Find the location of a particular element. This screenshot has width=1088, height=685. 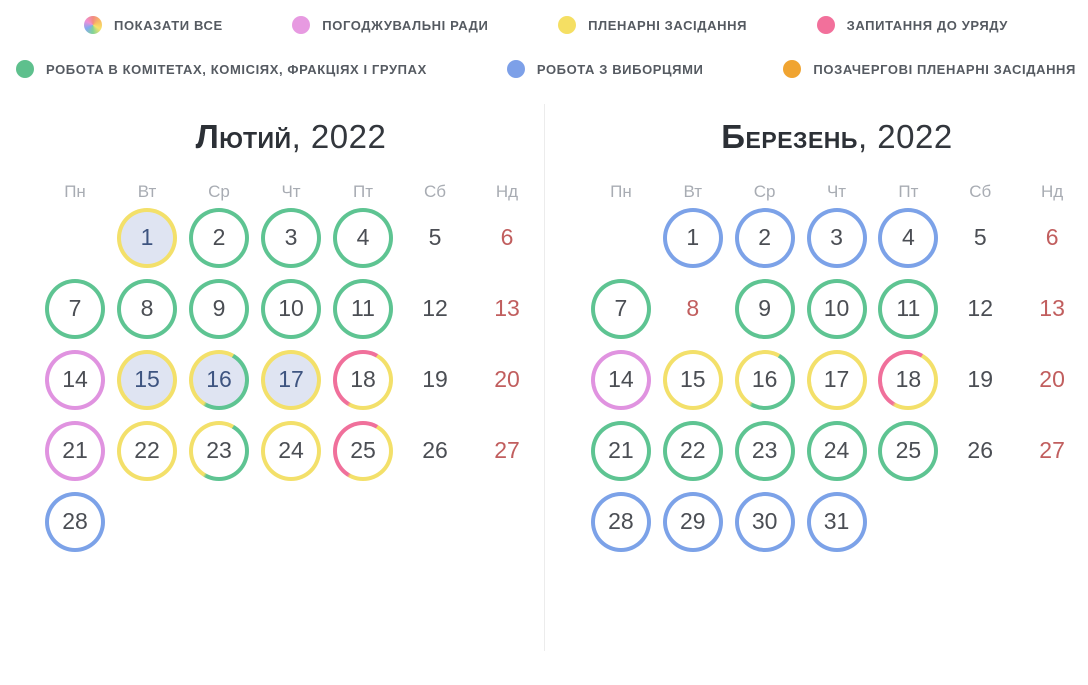

day-event-ring-yellow: 22 is located at coordinates (147, 450).